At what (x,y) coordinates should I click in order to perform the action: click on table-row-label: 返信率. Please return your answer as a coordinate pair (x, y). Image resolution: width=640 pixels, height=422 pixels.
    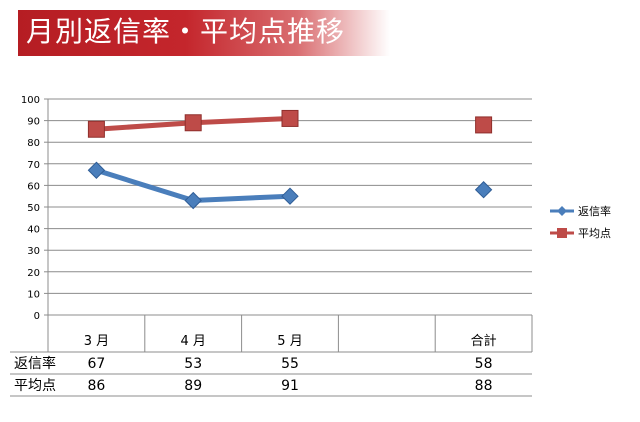
    Looking at the image, I should click on (35, 363).